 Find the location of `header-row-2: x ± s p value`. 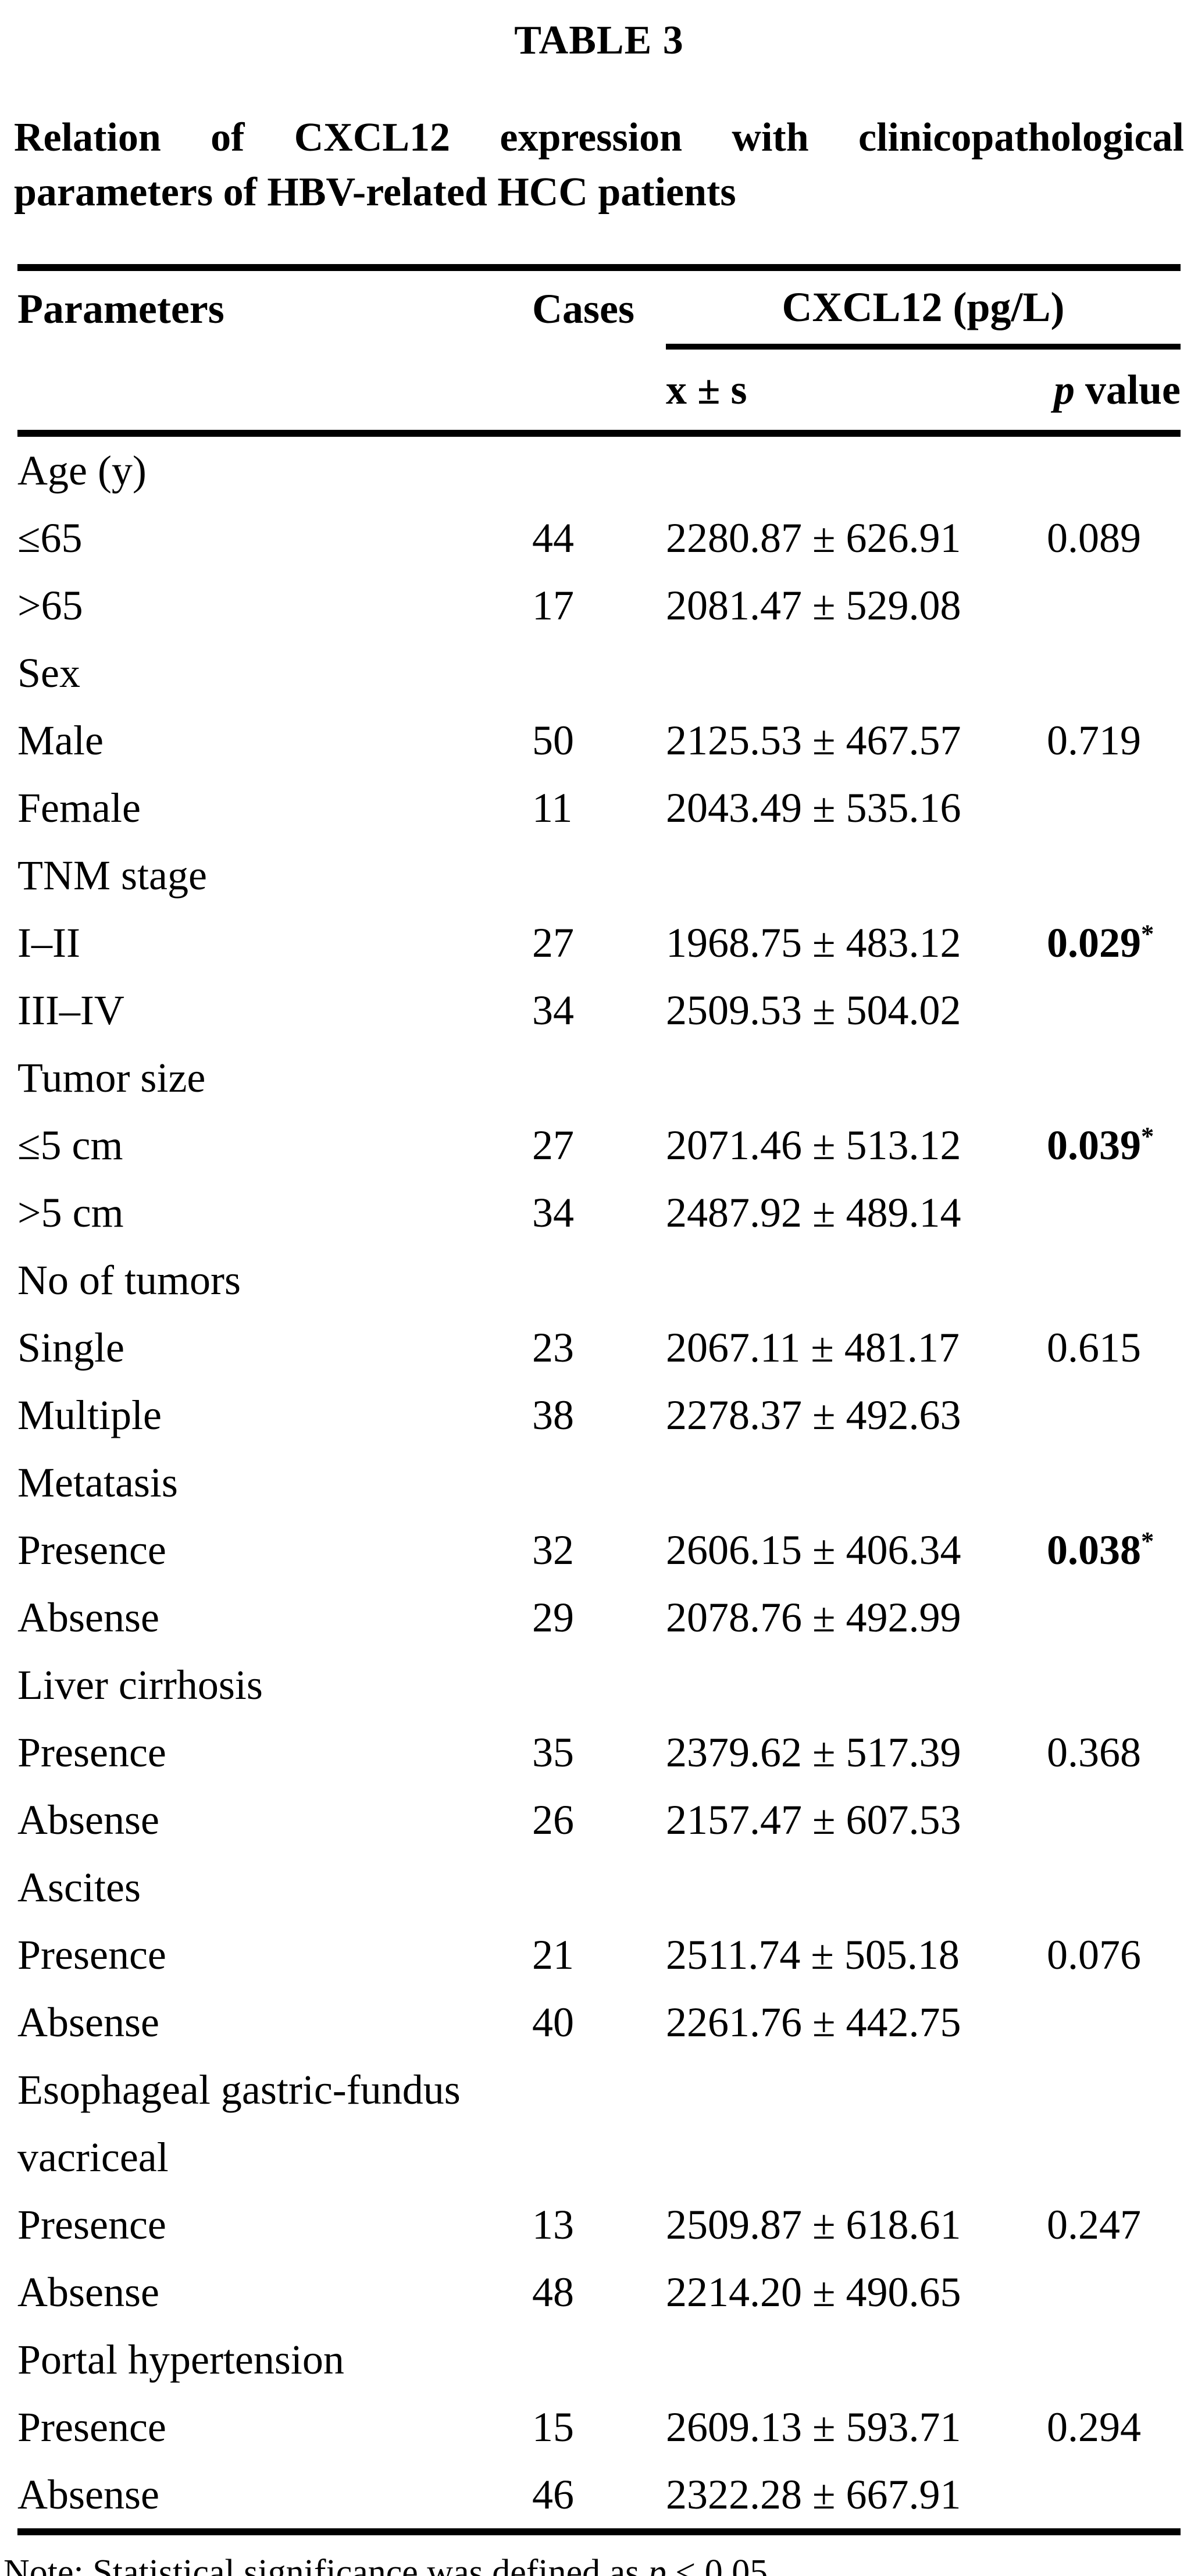

header-row-2: x ± s p value is located at coordinates (599, 392).